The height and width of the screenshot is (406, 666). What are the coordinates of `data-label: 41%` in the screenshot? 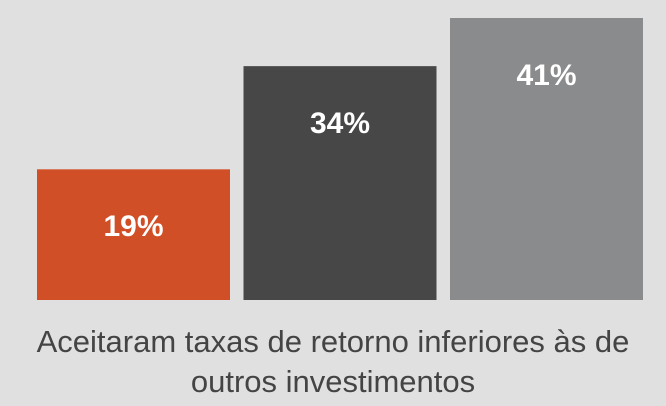 It's located at (546, 75).